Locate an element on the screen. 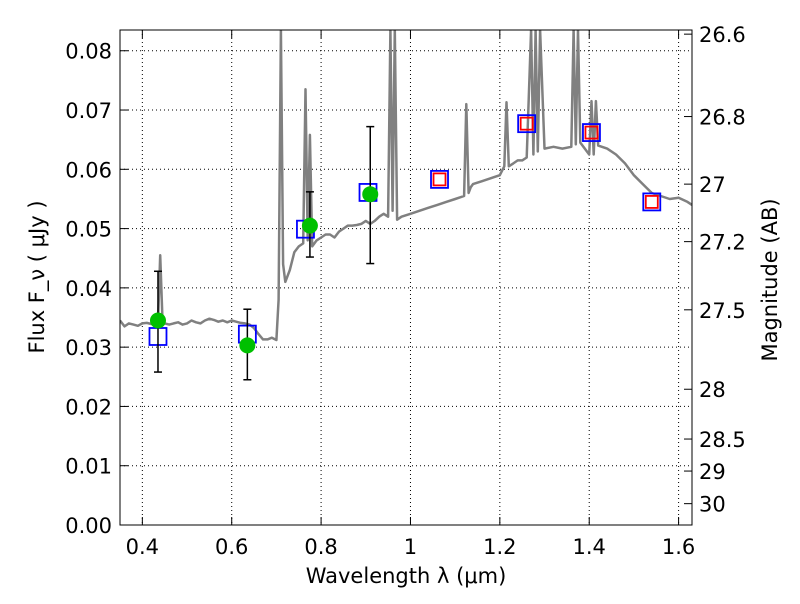 The width and height of the screenshot is (800, 604). x-tick-label: 1 is located at coordinates (410, 547).